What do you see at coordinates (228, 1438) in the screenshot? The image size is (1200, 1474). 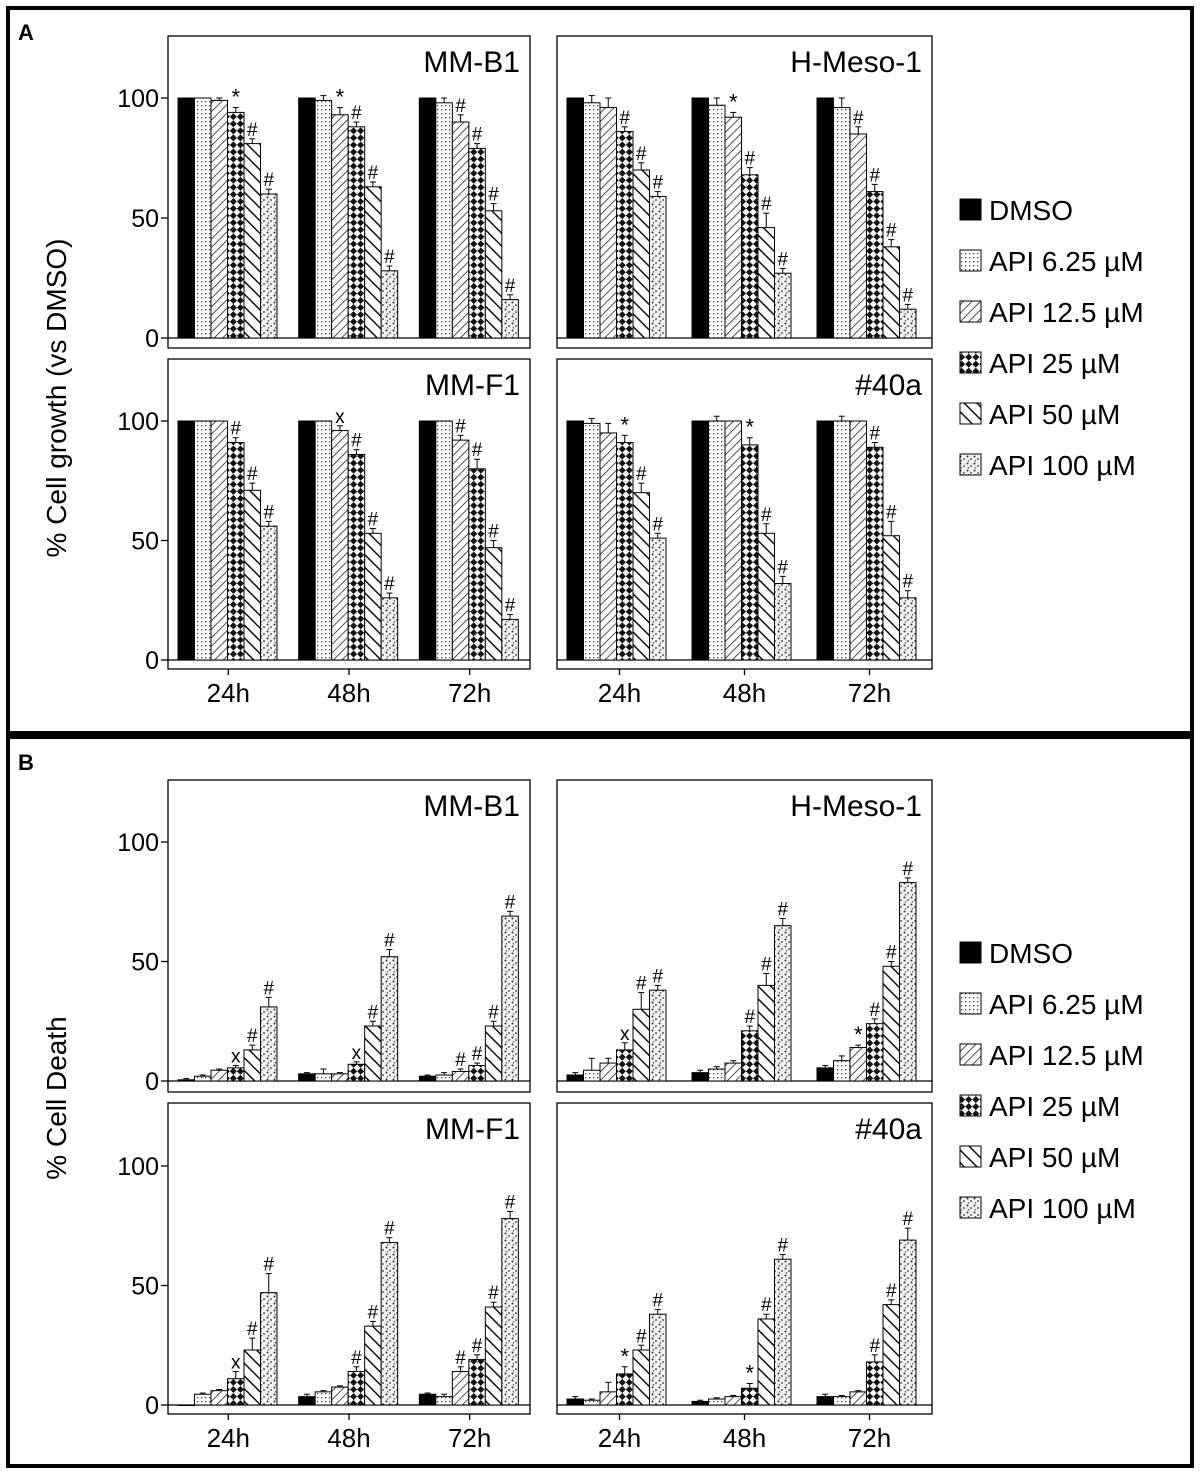 I see `panel-b-mm-f1-xtick-label: 24h` at bounding box center [228, 1438].